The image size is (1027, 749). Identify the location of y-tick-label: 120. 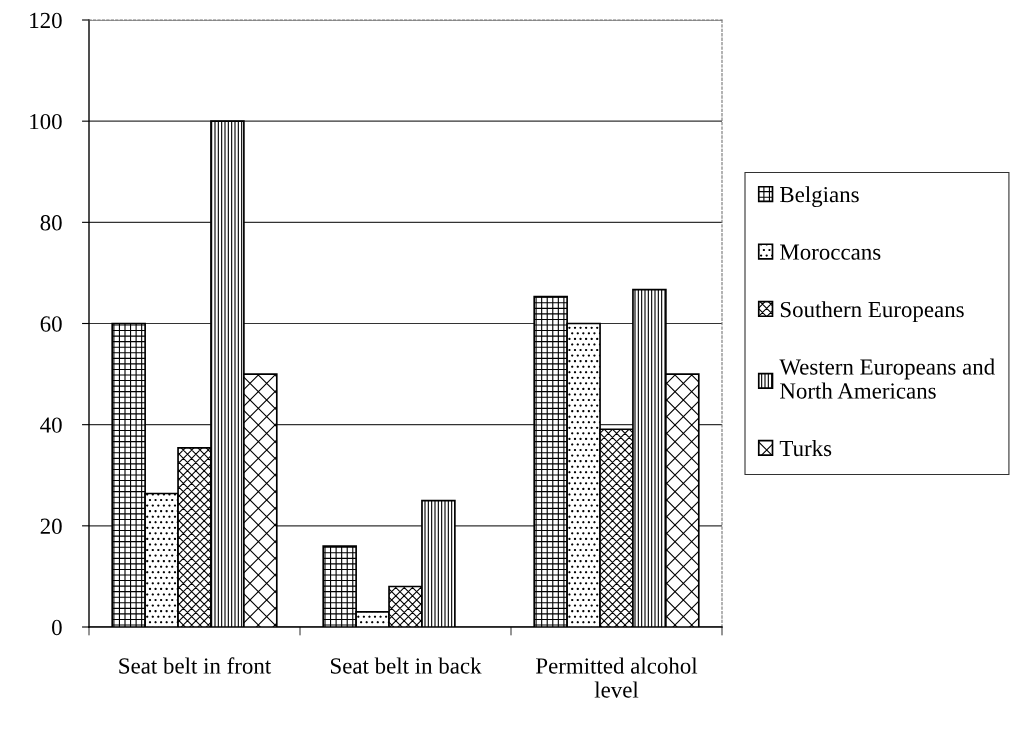
(46, 20).